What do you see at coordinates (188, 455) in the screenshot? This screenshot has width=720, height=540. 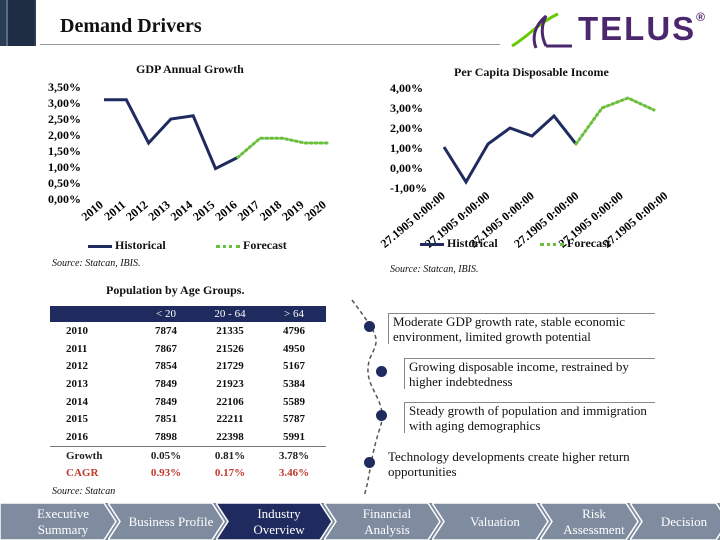 I see `growth-row: Growth 0.05% 0.81% 3.78%` at bounding box center [188, 455].